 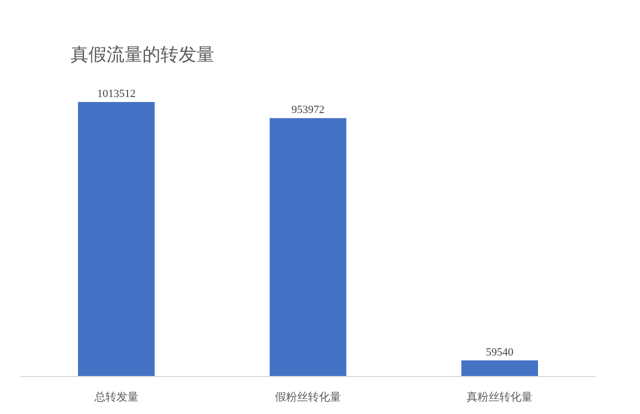 I want to click on data-label: 59540, so click(x=500, y=352).